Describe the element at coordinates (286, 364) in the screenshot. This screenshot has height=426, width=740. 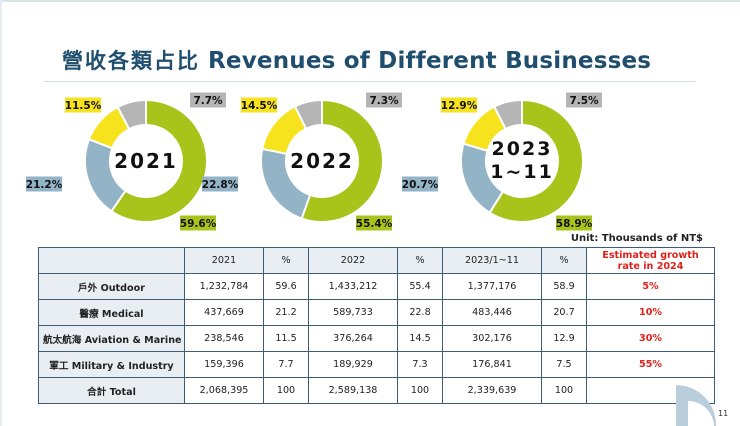
I see `table-cell: 7.7` at that location.